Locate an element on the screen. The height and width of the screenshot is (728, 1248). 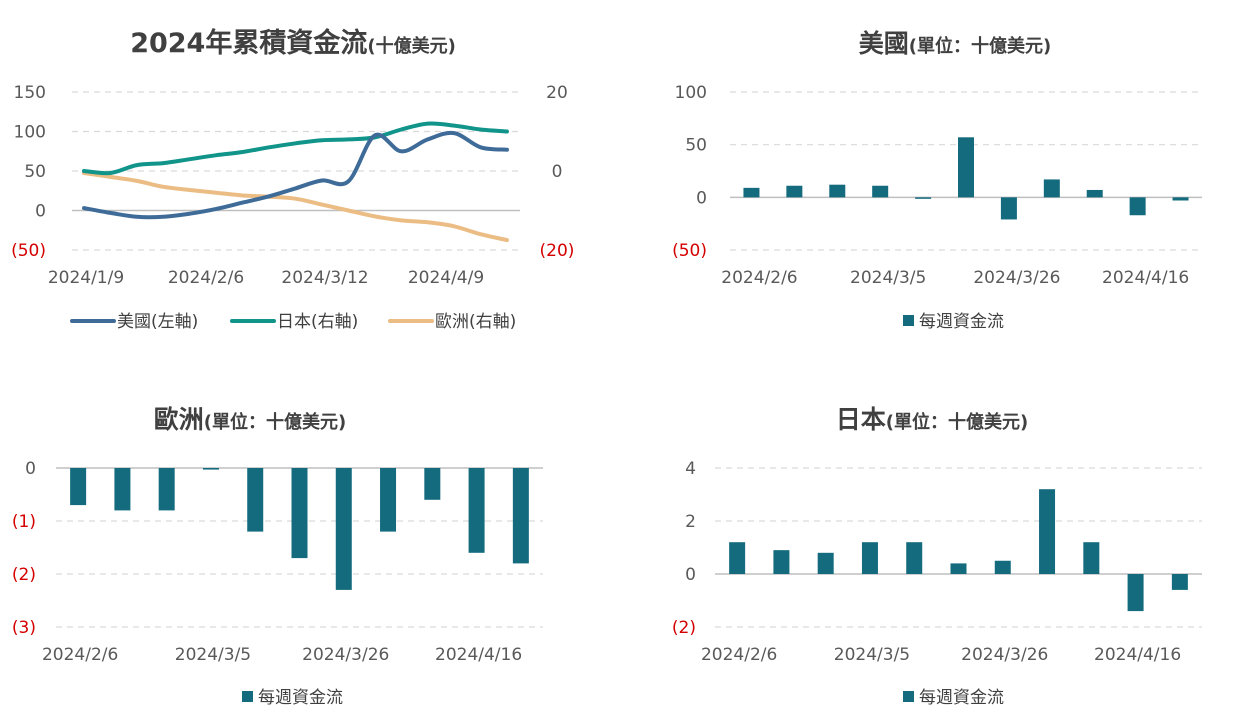
japan-legend: 每週資金流 is located at coordinates (953, 698).